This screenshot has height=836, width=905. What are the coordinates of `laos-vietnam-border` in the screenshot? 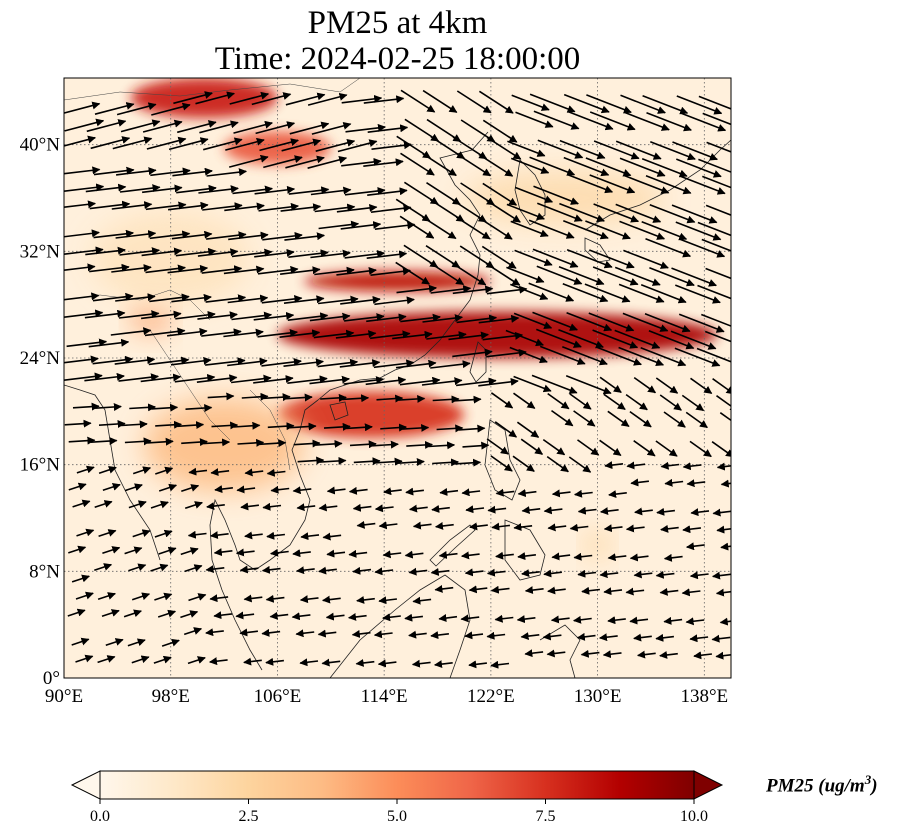 It's located at (270, 430).